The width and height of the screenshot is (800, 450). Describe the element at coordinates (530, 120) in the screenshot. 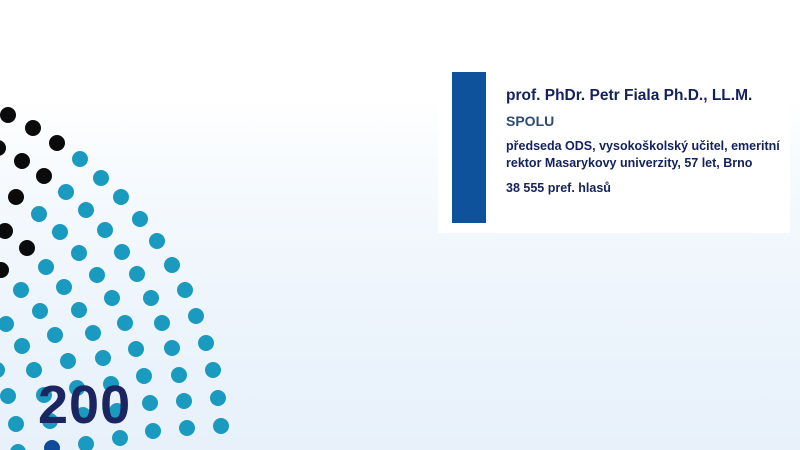

I see `party-name: SPOLU` at that location.